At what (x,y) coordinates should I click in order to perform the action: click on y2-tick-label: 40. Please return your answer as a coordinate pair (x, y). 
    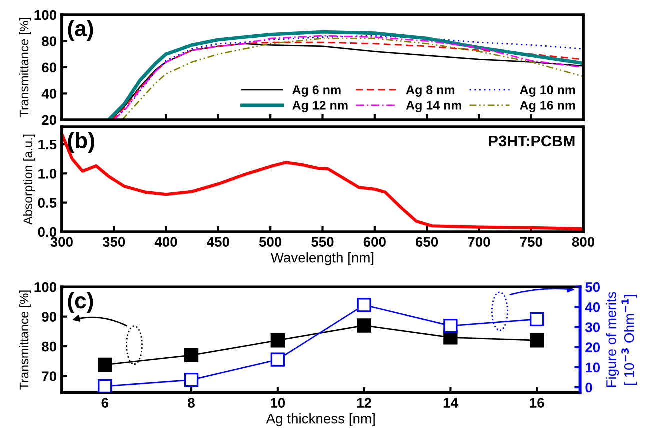
    Looking at the image, I should click on (592, 307).